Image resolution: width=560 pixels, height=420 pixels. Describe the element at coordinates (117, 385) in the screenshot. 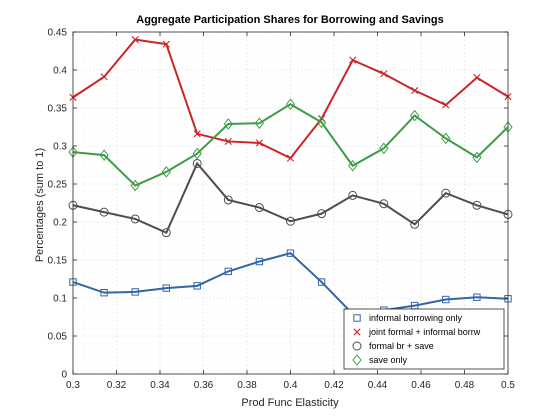

I see `x-tick-label: 0.32` at that location.